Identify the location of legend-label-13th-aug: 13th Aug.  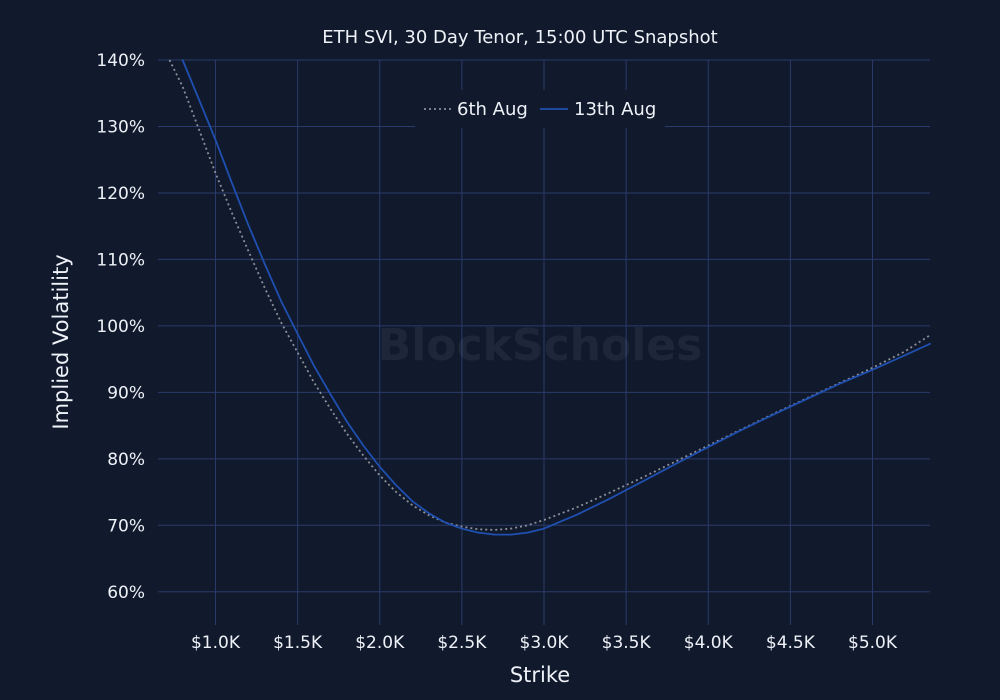
(615, 109).